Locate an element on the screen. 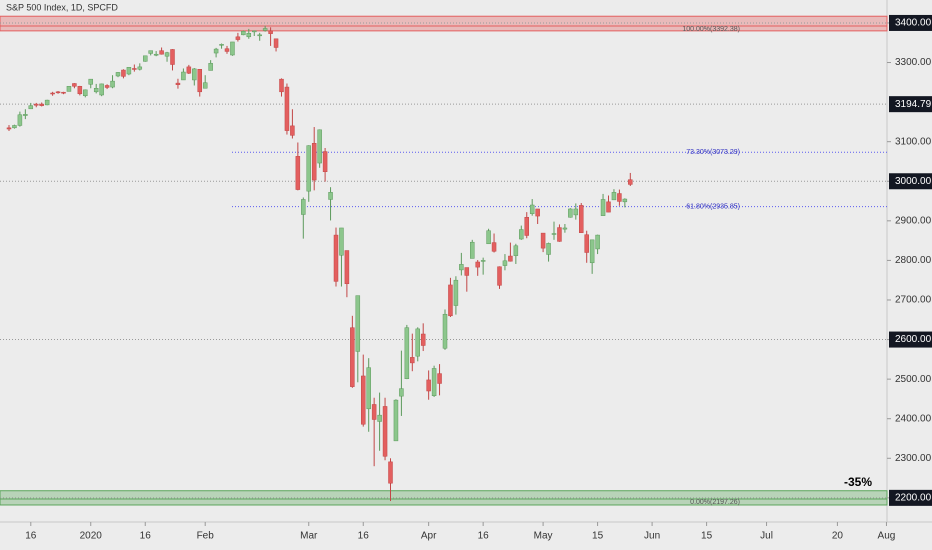 The width and height of the screenshot is (932, 550). chart-title: S&P 500 Index, 1D, SPCFD is located at coordinates (62, 7).